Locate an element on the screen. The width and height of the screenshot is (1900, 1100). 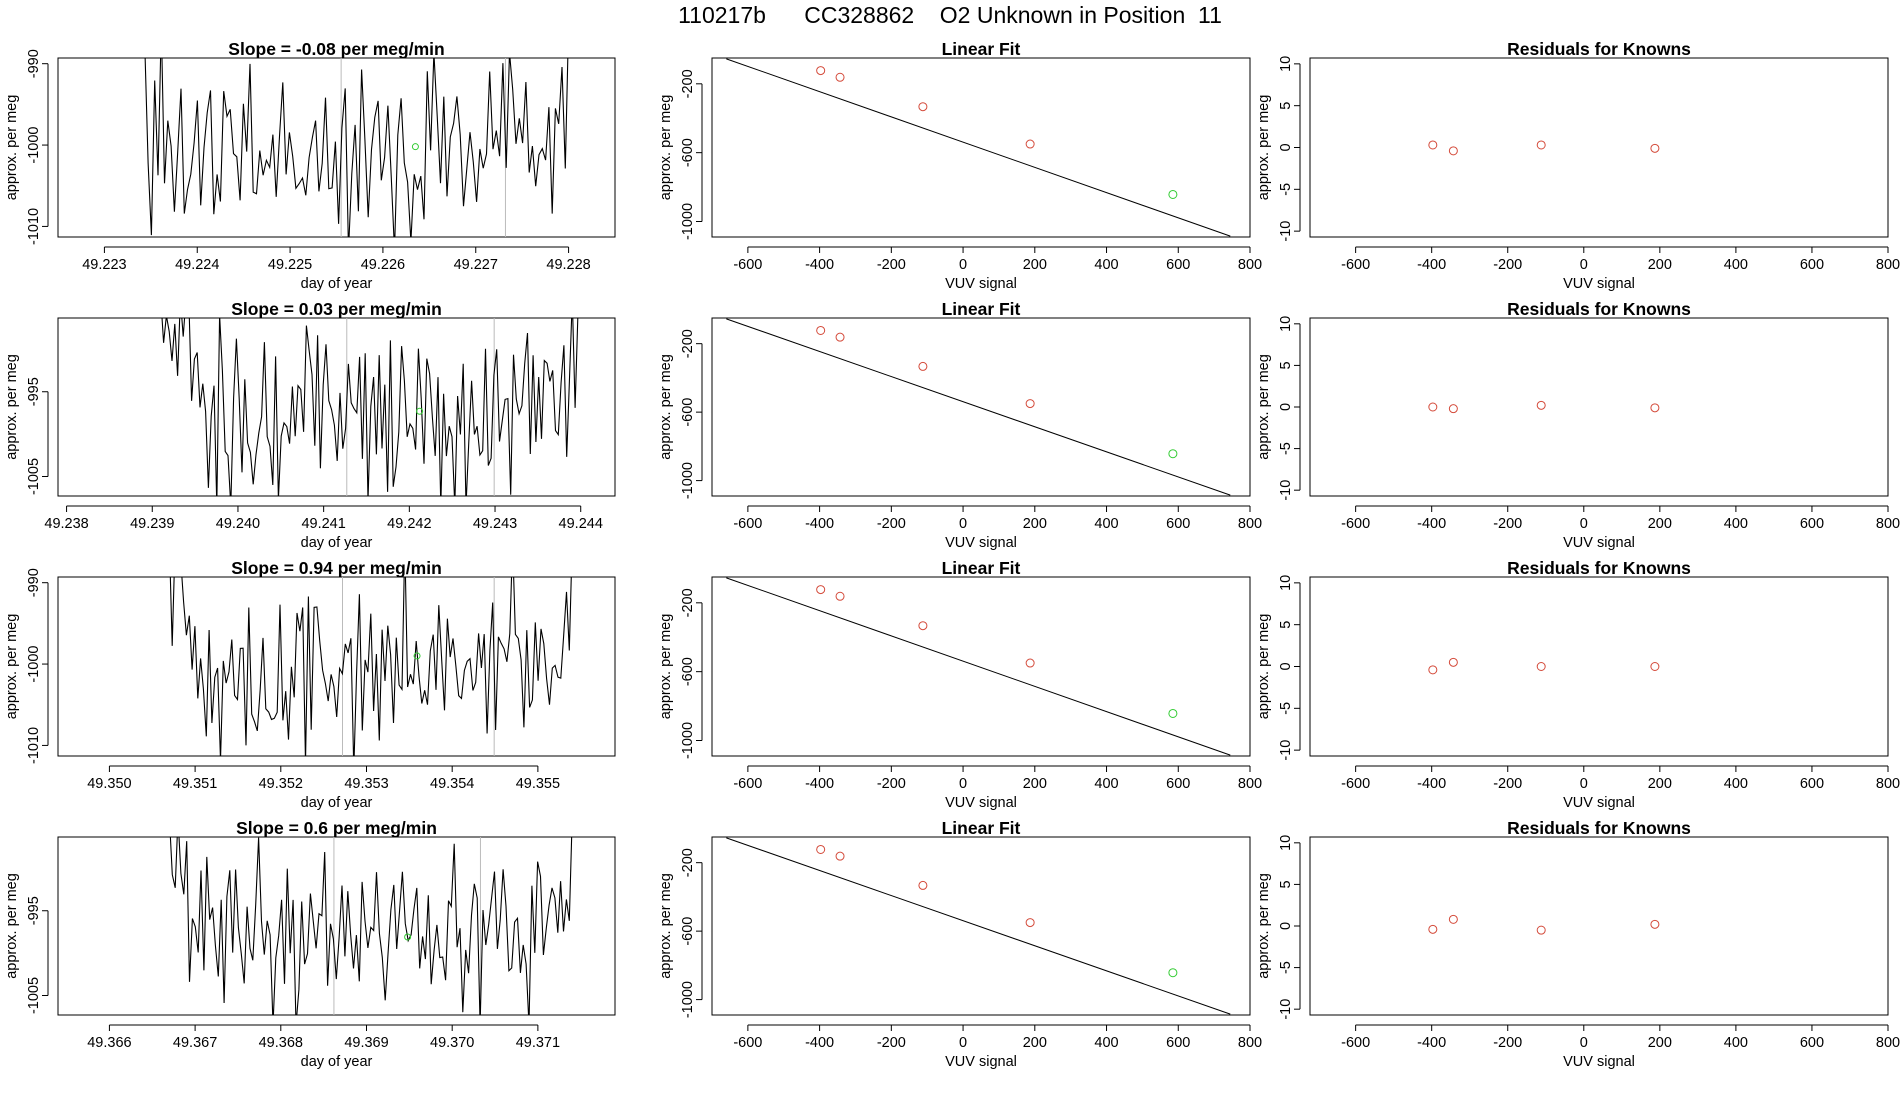
x-tick-label: 49.352 is located at coordinates (281, 784).